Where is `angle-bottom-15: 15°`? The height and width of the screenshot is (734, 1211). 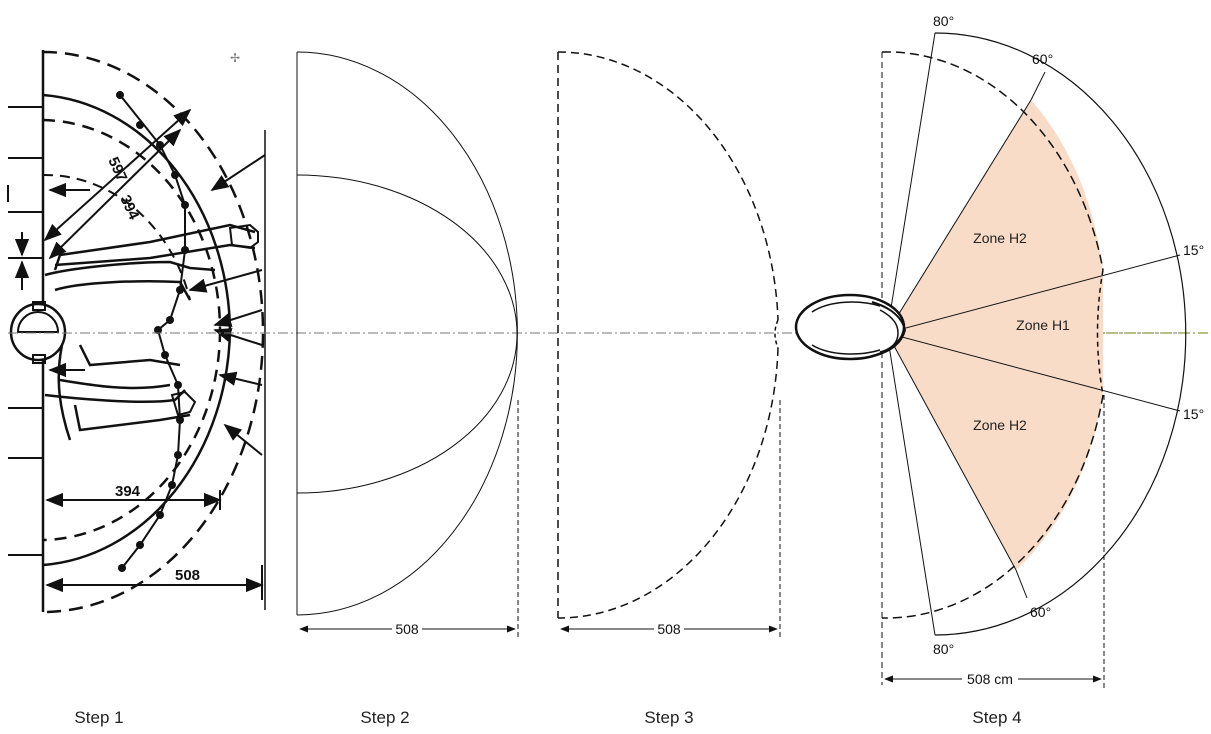
angle-bottom-15: 15° is located at coordinates (1193, 414).